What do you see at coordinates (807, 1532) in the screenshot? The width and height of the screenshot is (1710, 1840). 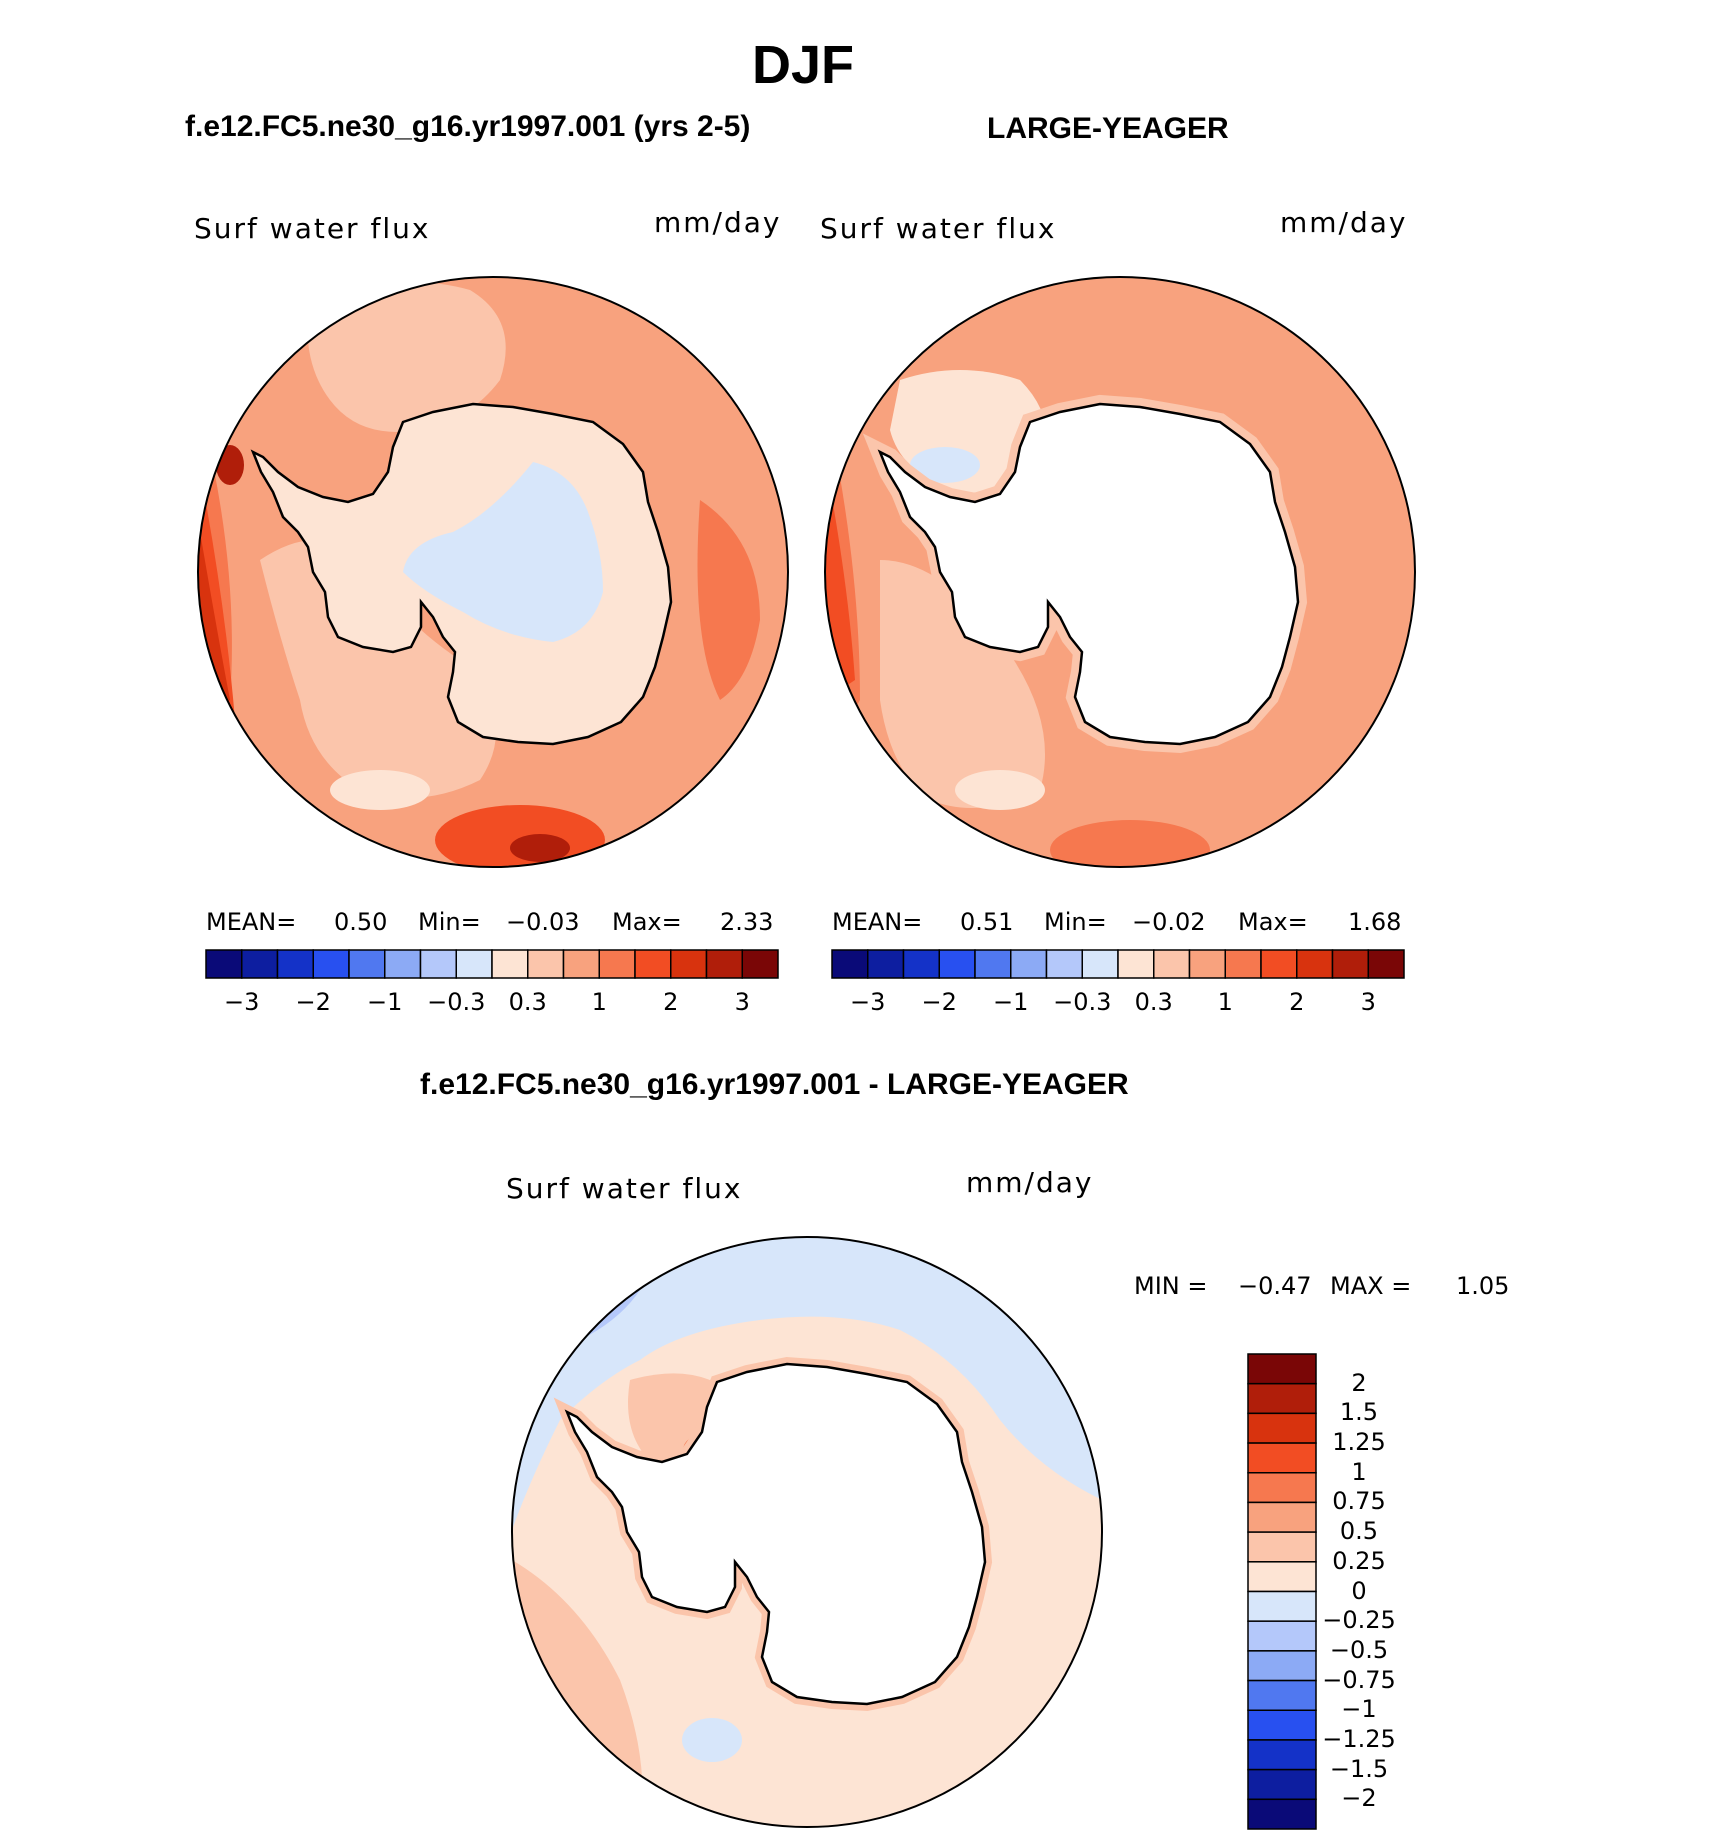 I see `diff-map` at bounding box center [807, 1532].